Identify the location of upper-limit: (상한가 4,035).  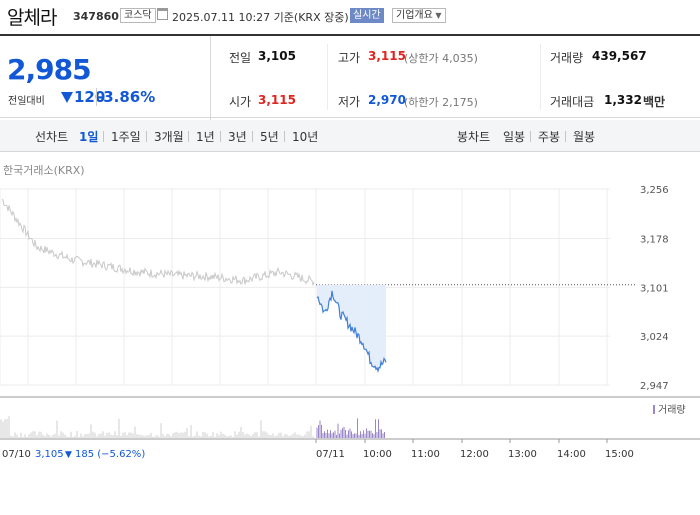
(441, 58).